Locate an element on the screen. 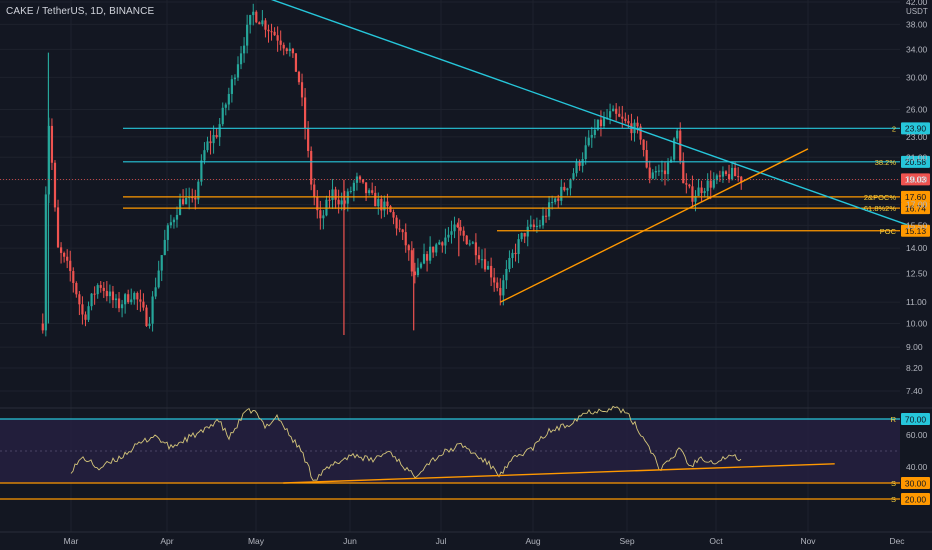  price-trendline is located at coordinates (654, 225).